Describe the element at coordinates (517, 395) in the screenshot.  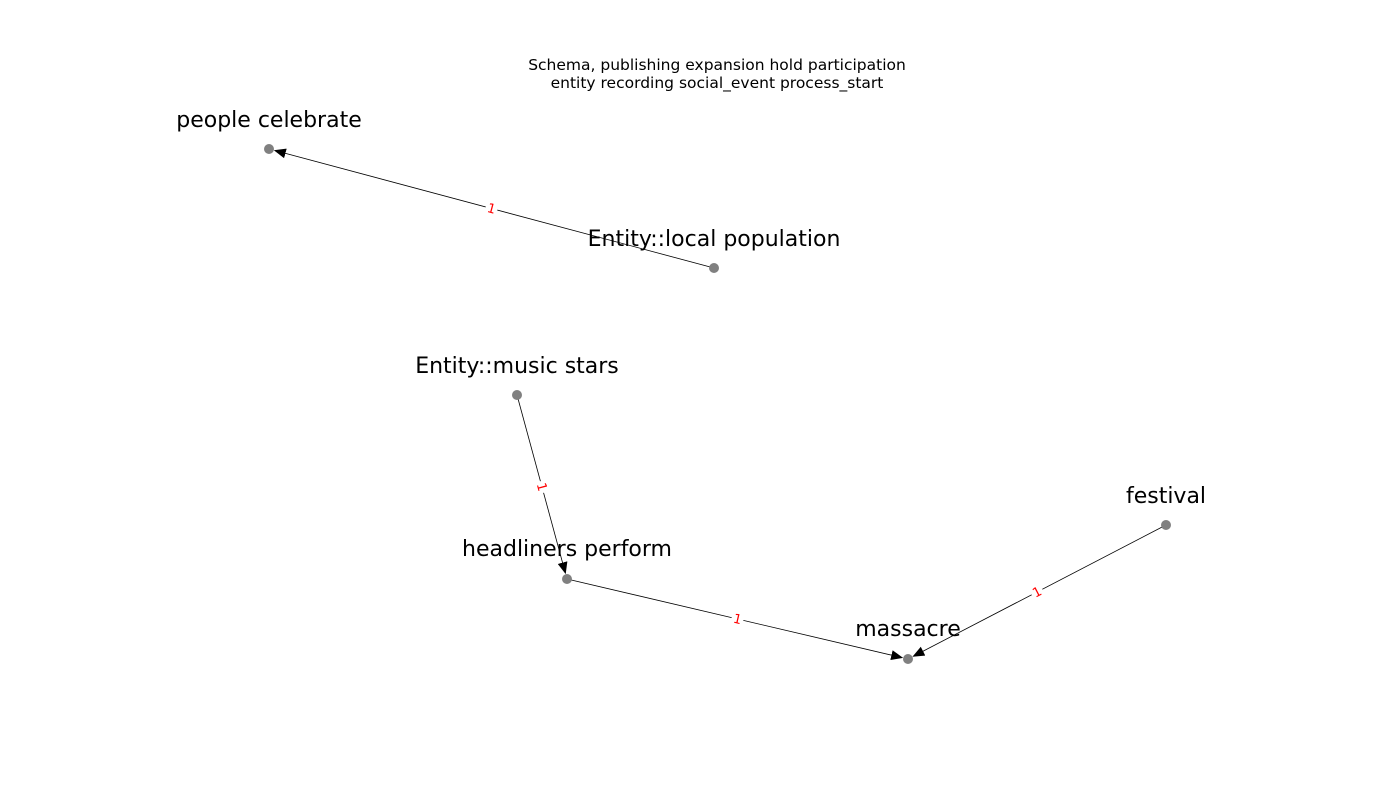
I see `node-music-stars` at that location.